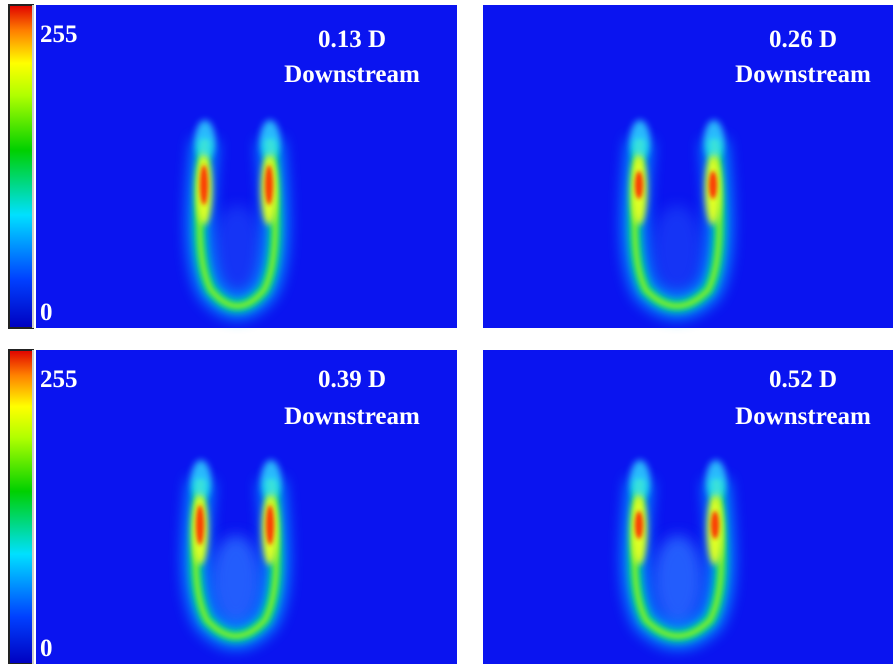  What do you see at coordinates (352, 39) in the screenshot?
I see `distance-label: 0.13 D` at bounding box center [352, 39].